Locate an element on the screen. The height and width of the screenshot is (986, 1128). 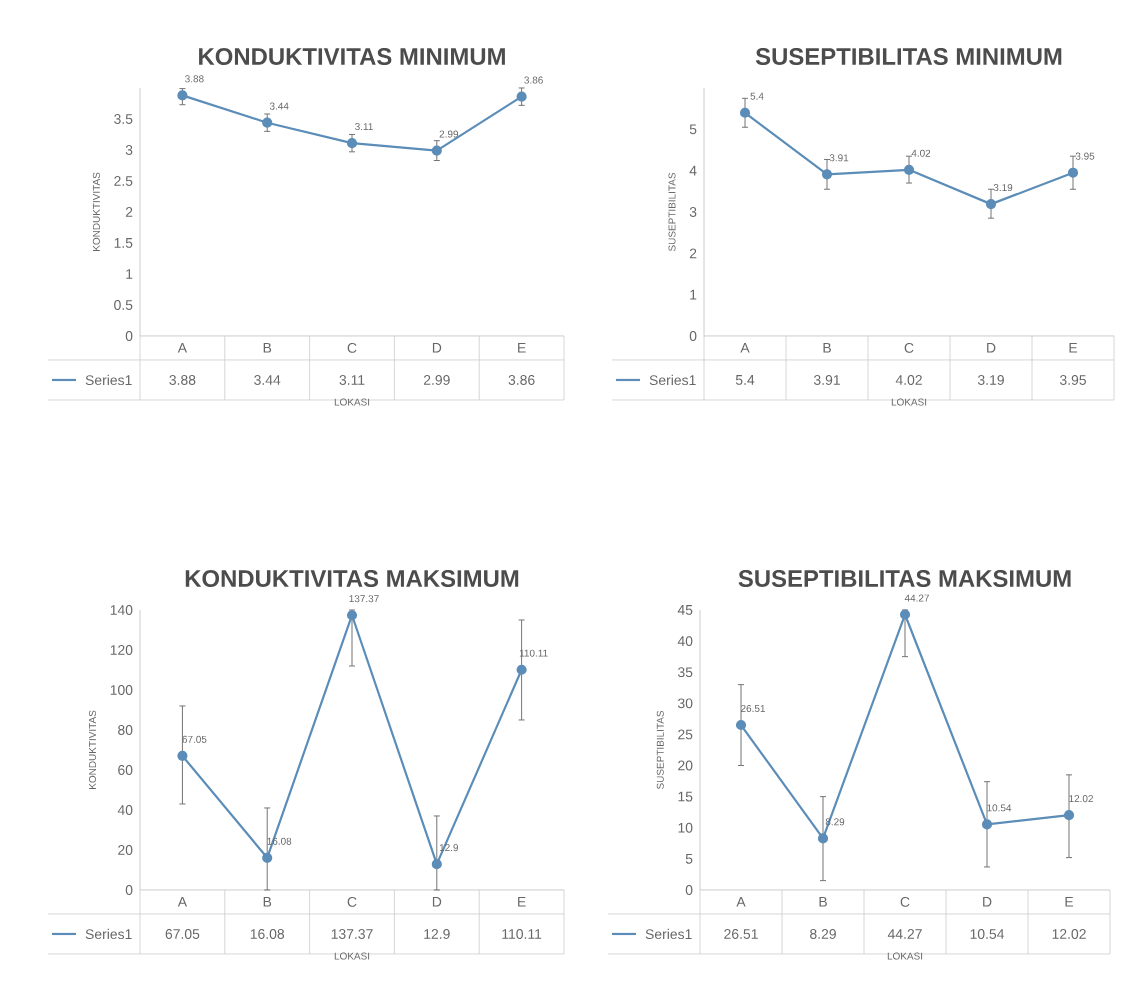
chart-title: SUSEPTIBILITAS MAKSIMUM is located at coordinates (904, 578).